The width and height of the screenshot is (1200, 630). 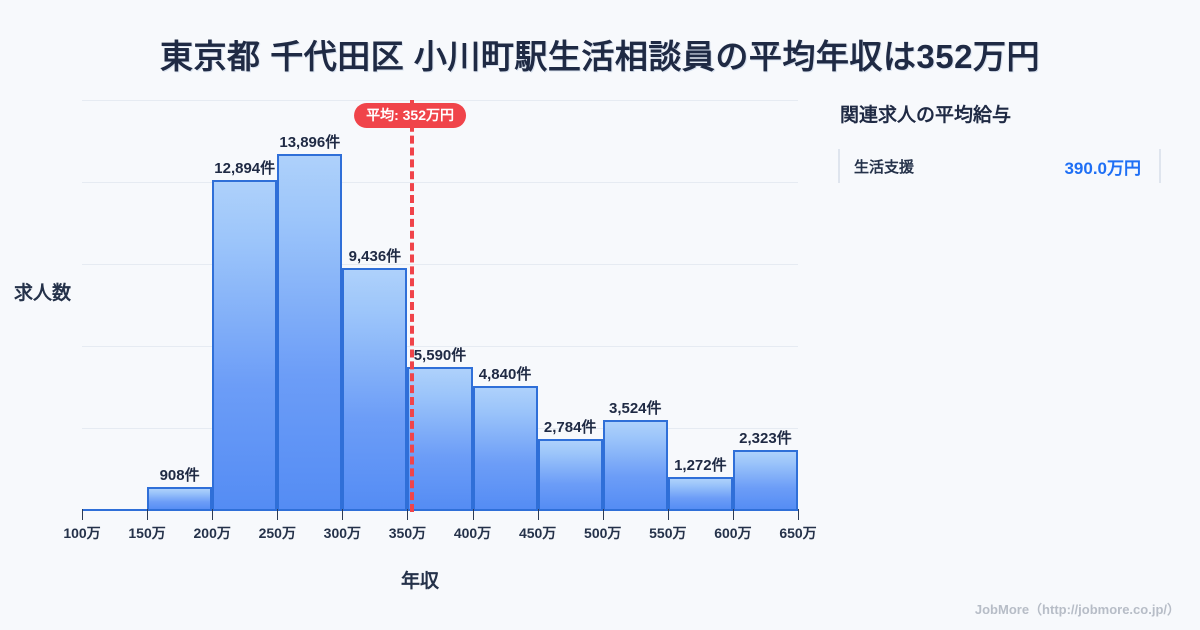 I want to click on salary-row-name: 生活支援, so click(x=884, y=167).